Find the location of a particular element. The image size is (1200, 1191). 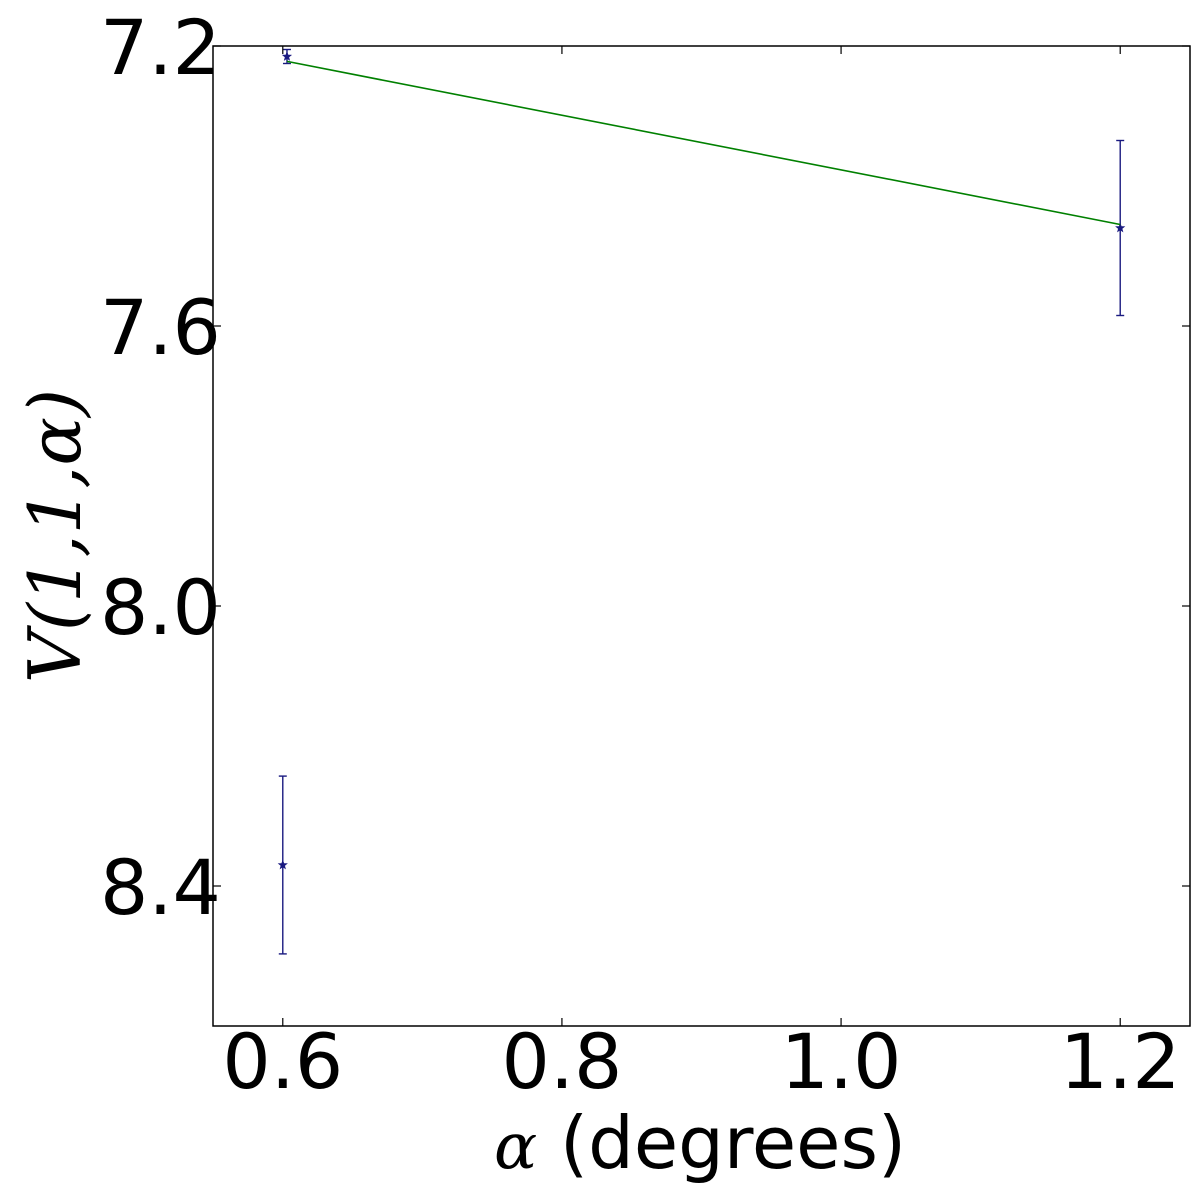

x-axis-label: α (degrees) is located at coordinates (700, 1143).